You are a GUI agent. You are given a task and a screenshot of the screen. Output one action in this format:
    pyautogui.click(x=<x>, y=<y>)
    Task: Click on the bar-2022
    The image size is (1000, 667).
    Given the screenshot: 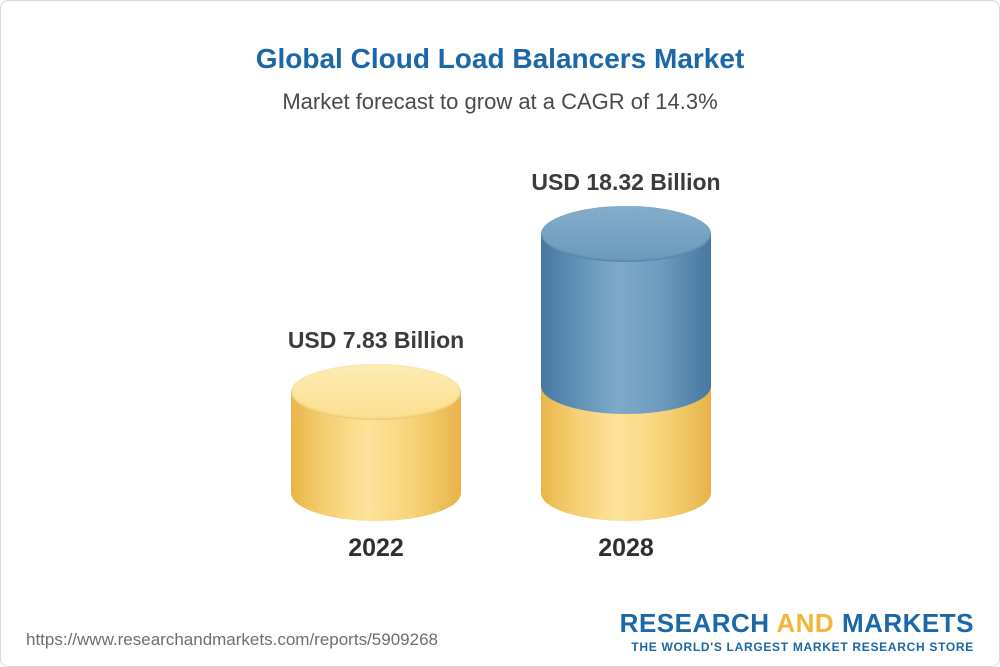 What is the action you would take?
    pyautogui.click(x=376, y=442)
    